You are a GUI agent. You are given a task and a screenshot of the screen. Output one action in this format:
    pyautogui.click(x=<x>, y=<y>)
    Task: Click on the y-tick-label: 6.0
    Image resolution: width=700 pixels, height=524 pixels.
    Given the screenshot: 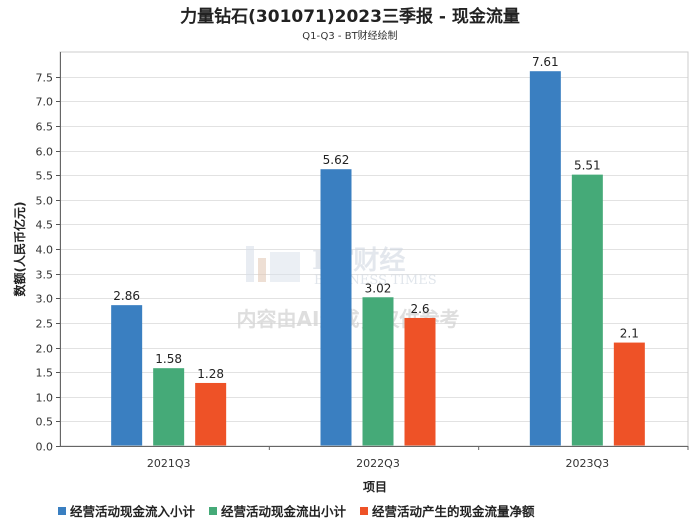 What is the action you would take?
    pyautogui.click(x=45, y=152)
    